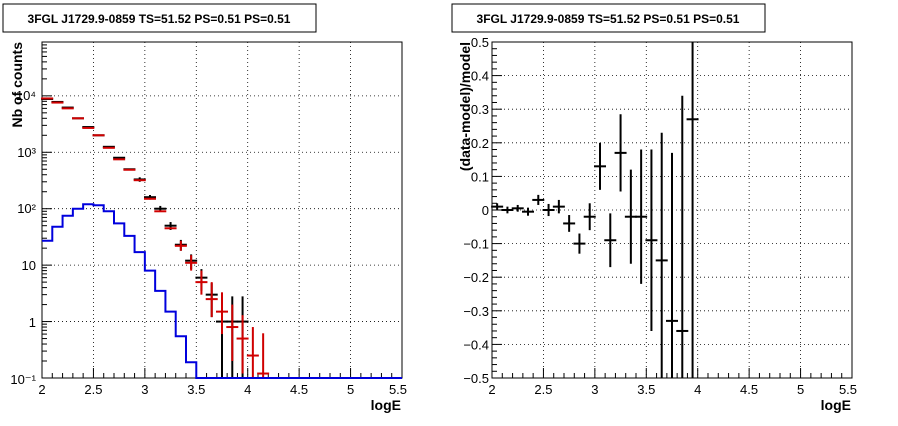 The height and width of the screenshot is (426, 898). I want to click on y-tick-label: 10², so click(26, 208).